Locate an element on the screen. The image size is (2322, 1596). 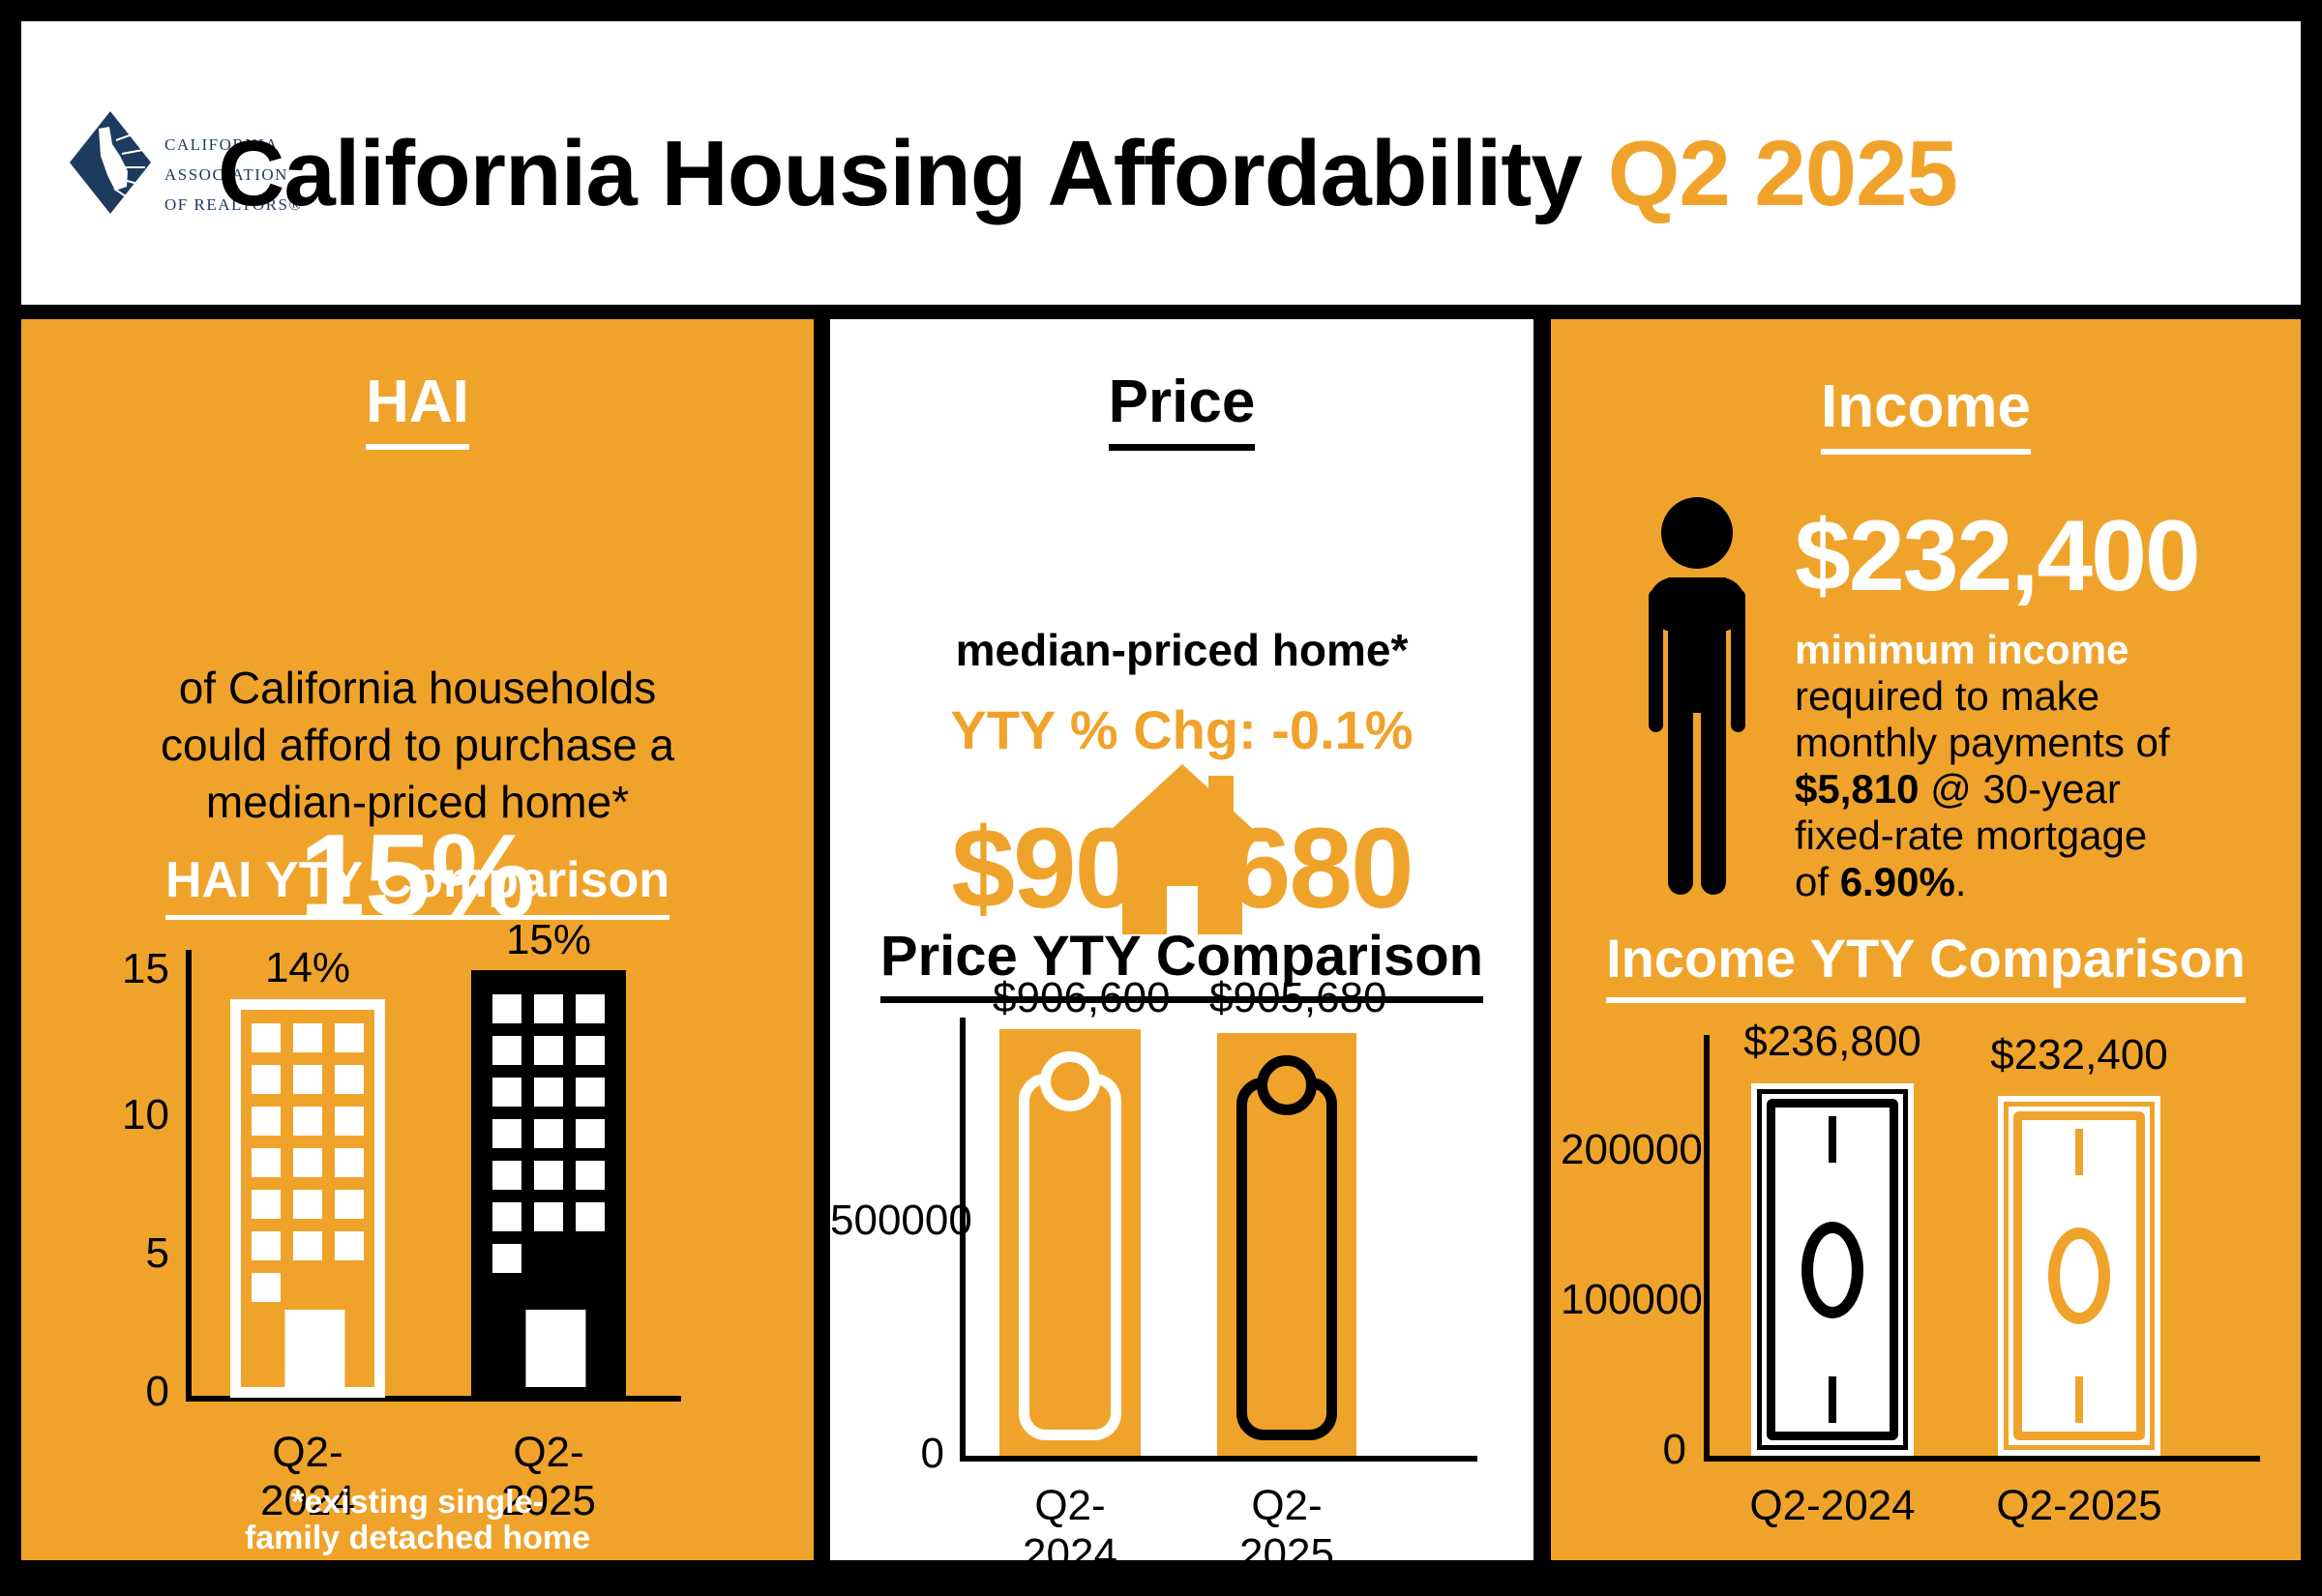
logo-line-2: ASSOCIATION is located at coordinates (226, 174).